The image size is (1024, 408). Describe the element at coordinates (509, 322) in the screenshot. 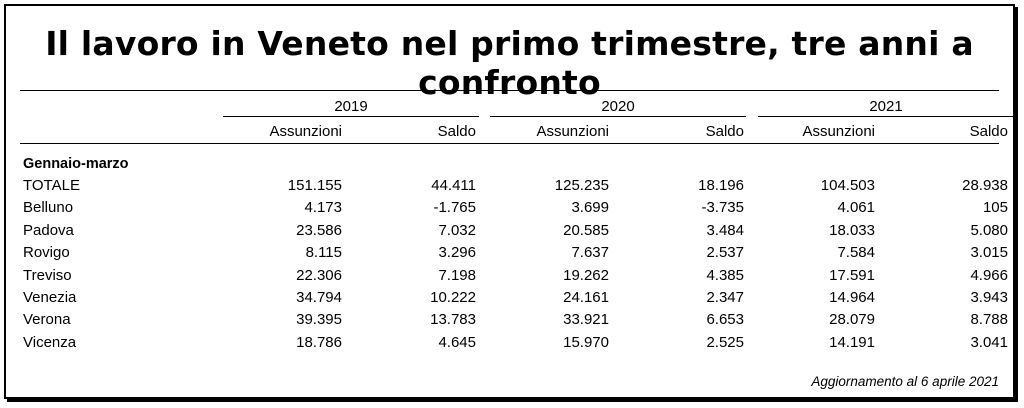

I see `table-row: Verona 39.395 13.783 33.921 6.653 28.079 8.788` at that location.